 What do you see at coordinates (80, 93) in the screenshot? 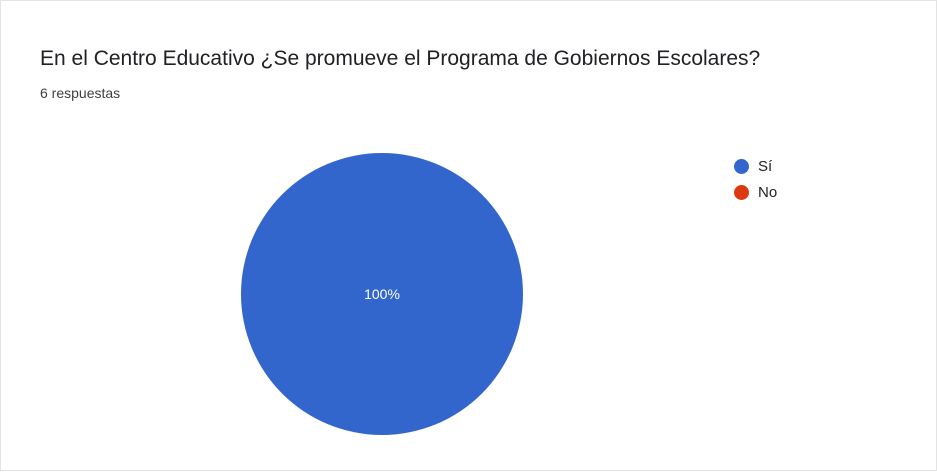
I see `response-count: 6 respuestas` at bounding box center [80, 93].